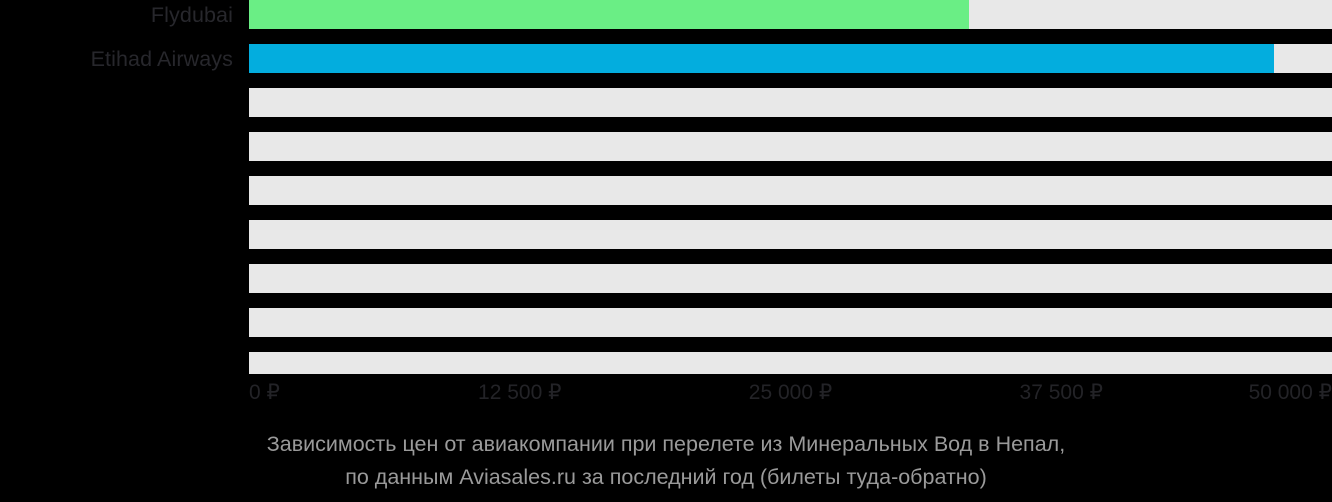 The width and height of the screenshot is (1332, 502). Describe the element at coordinates (191, 15) in the screenshot. I see `bar-category-label: Flydubai` at that location.